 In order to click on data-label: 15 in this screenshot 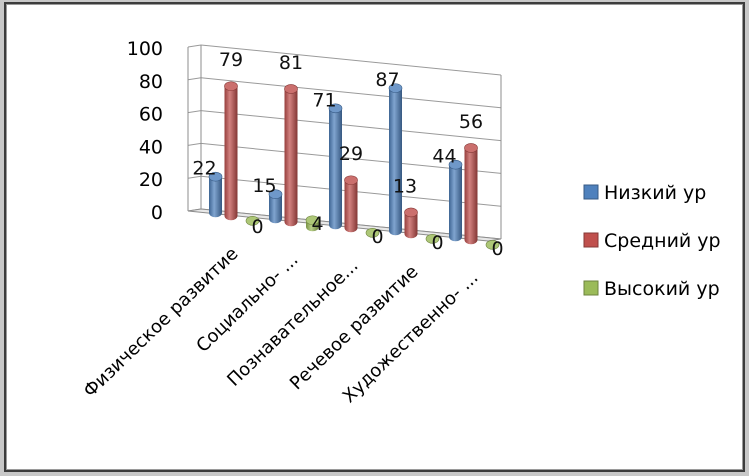, I will do `click(264, 186)`.